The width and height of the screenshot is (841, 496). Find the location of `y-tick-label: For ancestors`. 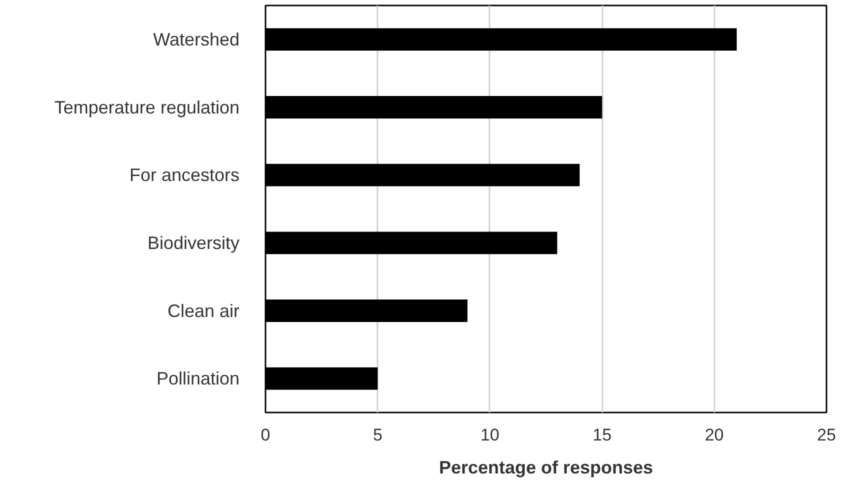

y-tick-label: For ancestors is located at coordinates (184, 175).